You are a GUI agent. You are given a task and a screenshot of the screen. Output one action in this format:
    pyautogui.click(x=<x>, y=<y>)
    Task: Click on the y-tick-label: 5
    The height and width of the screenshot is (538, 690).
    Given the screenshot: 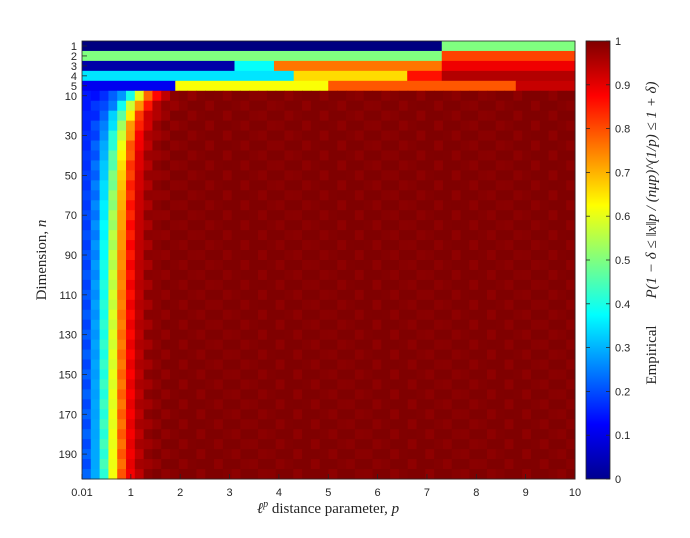 What is the action you would take?
    pyautogui.click(x=74, y=87)
    